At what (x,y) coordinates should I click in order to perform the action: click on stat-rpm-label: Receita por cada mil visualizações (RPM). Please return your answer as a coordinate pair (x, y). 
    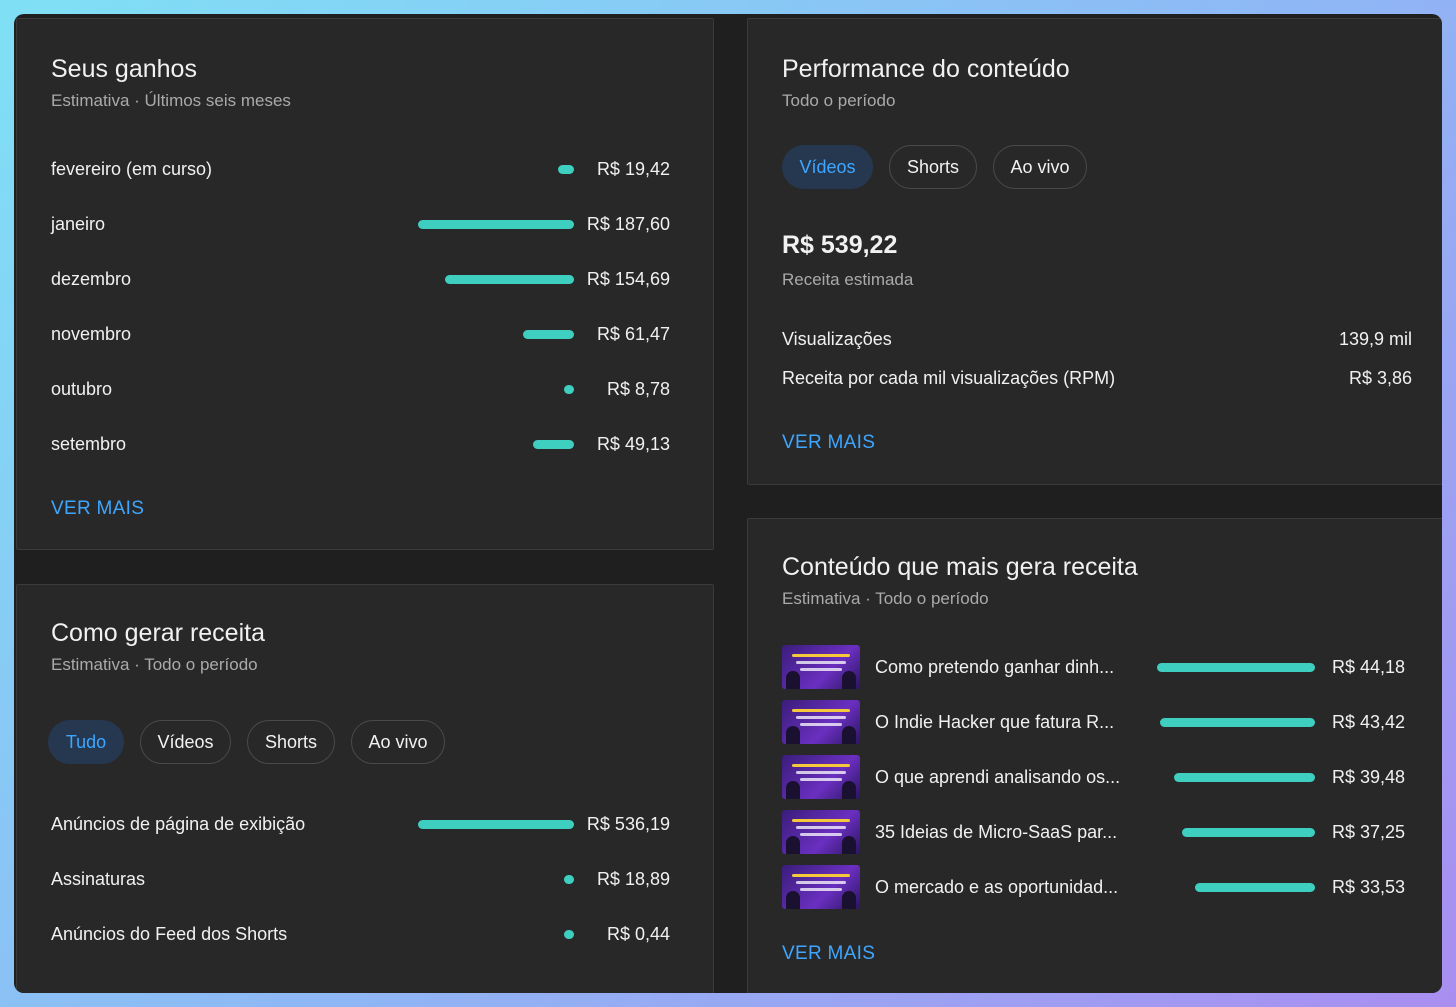
    Looking at the image, I should click on (949, 378).